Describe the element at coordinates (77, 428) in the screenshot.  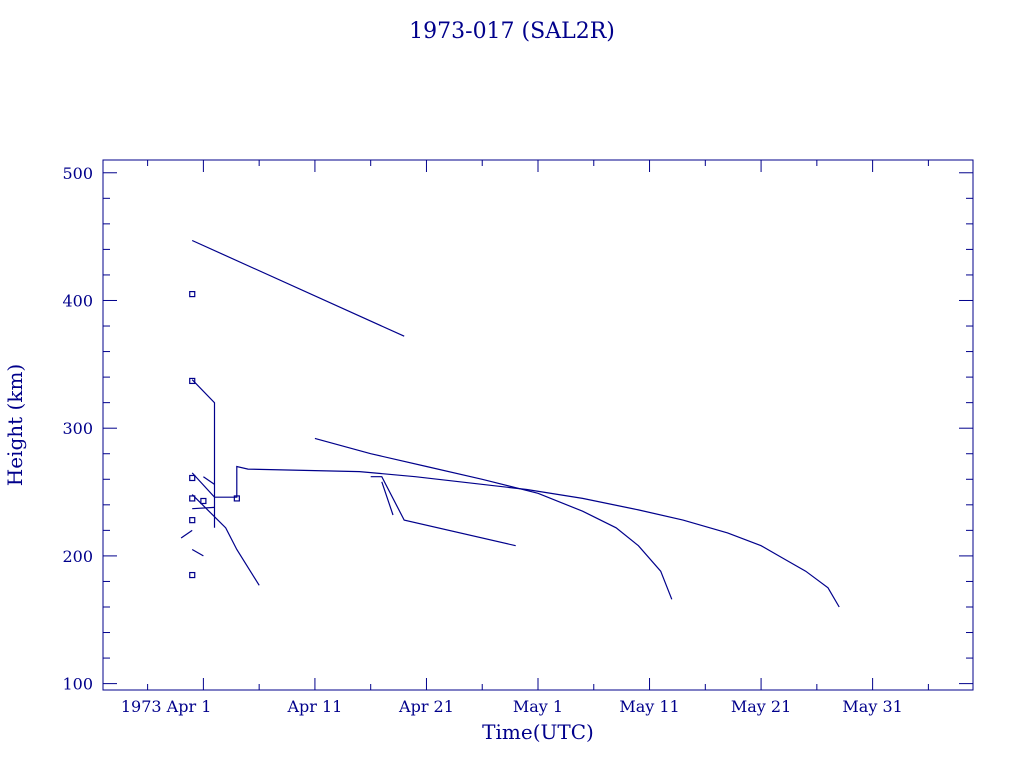
I see `y-tick-label: 300` at that location.